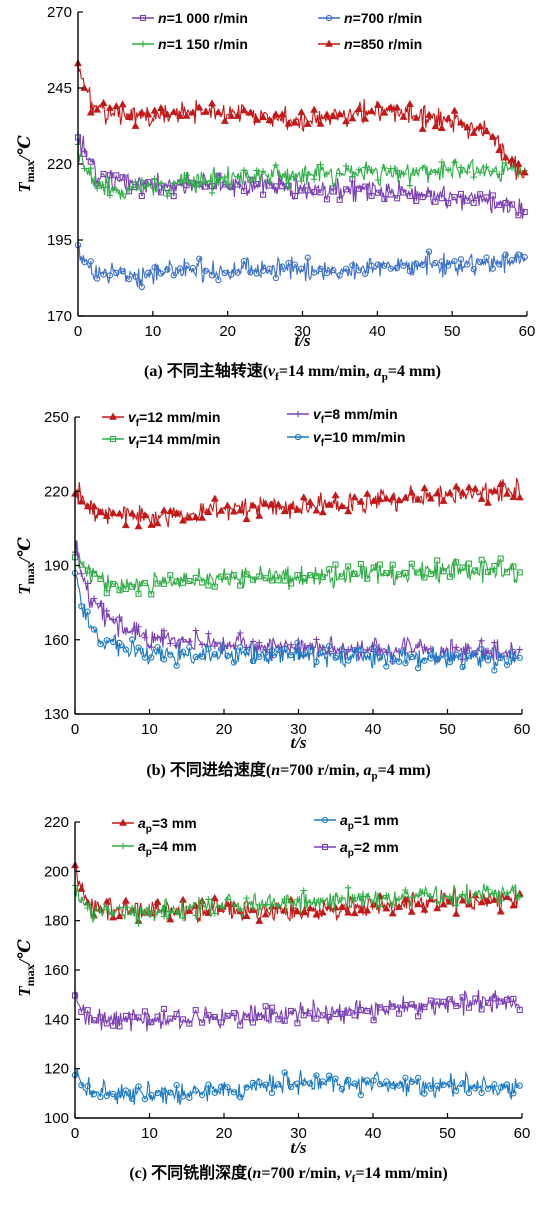  Describe the element at coordinates (224, 729) in the screenshot. I see `x-tick-label-2: 20` at that location.